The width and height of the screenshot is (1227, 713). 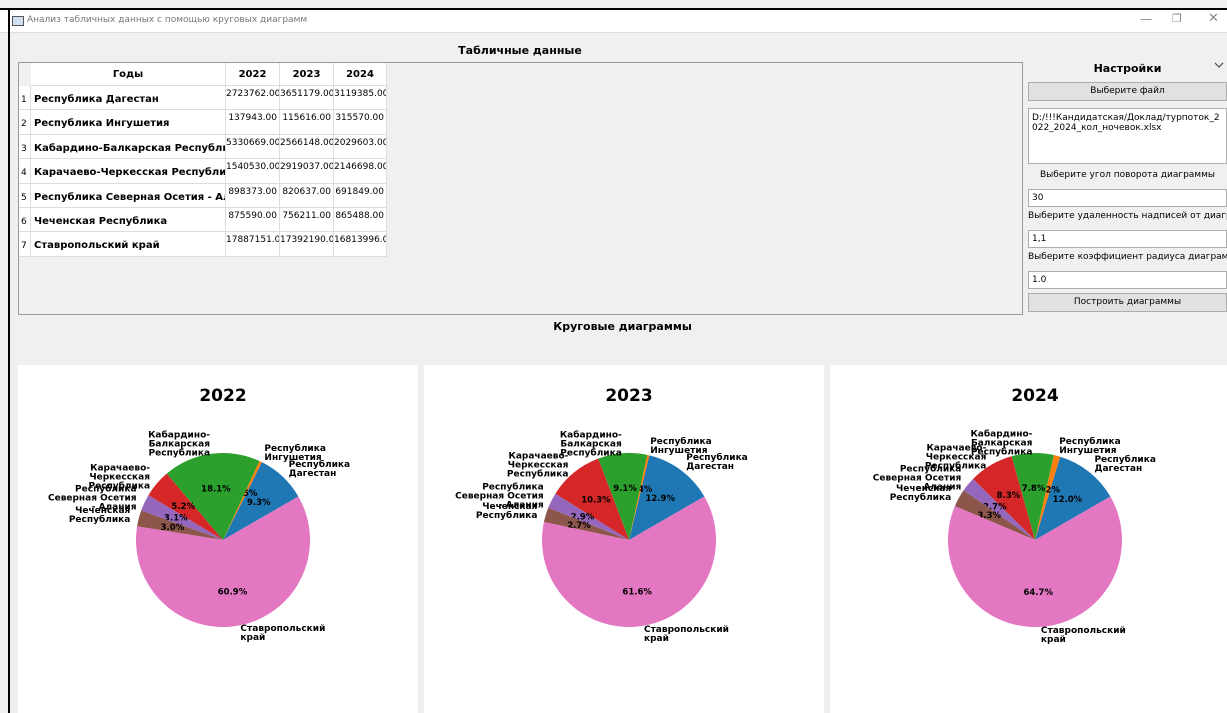 I want to click on table-heading: Табличные данные, so click(x=520, y=50).